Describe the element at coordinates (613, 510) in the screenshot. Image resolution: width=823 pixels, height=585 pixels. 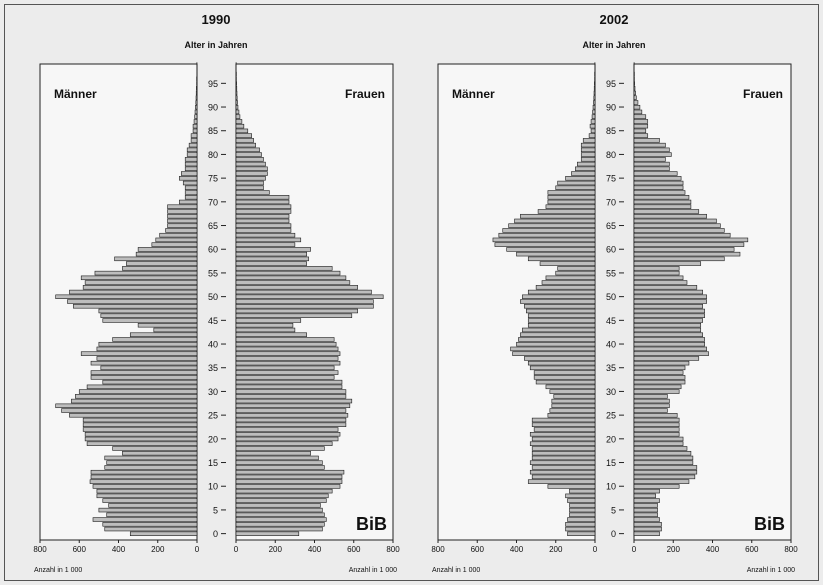
I see `age-tick-label: 5` at that location.